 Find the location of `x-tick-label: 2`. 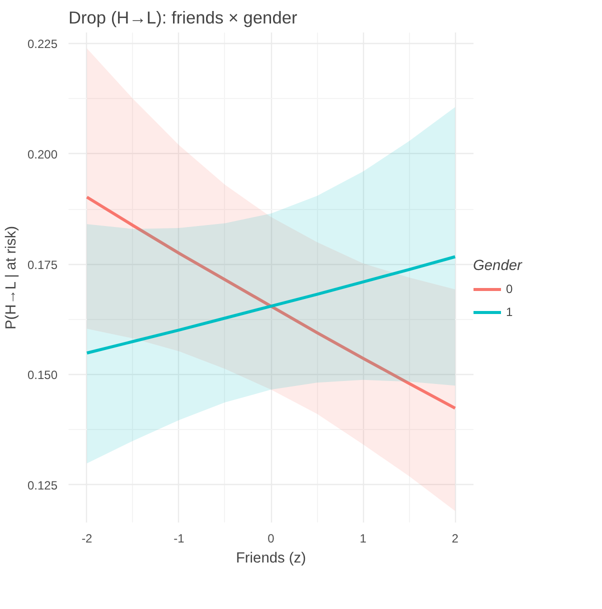

x-tick-label: 2 is located at coordinates (455, 539).